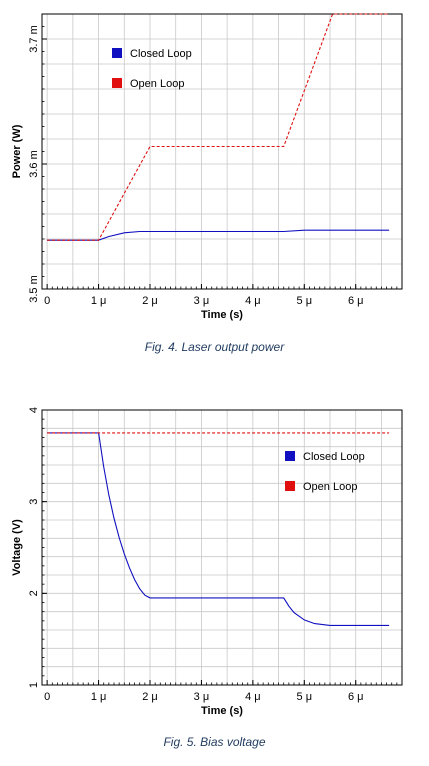 The image size is (429, 766). Describe the element at coordinates (34, 502) in the screenshot. I see `y-tick-label: 3` at that location.